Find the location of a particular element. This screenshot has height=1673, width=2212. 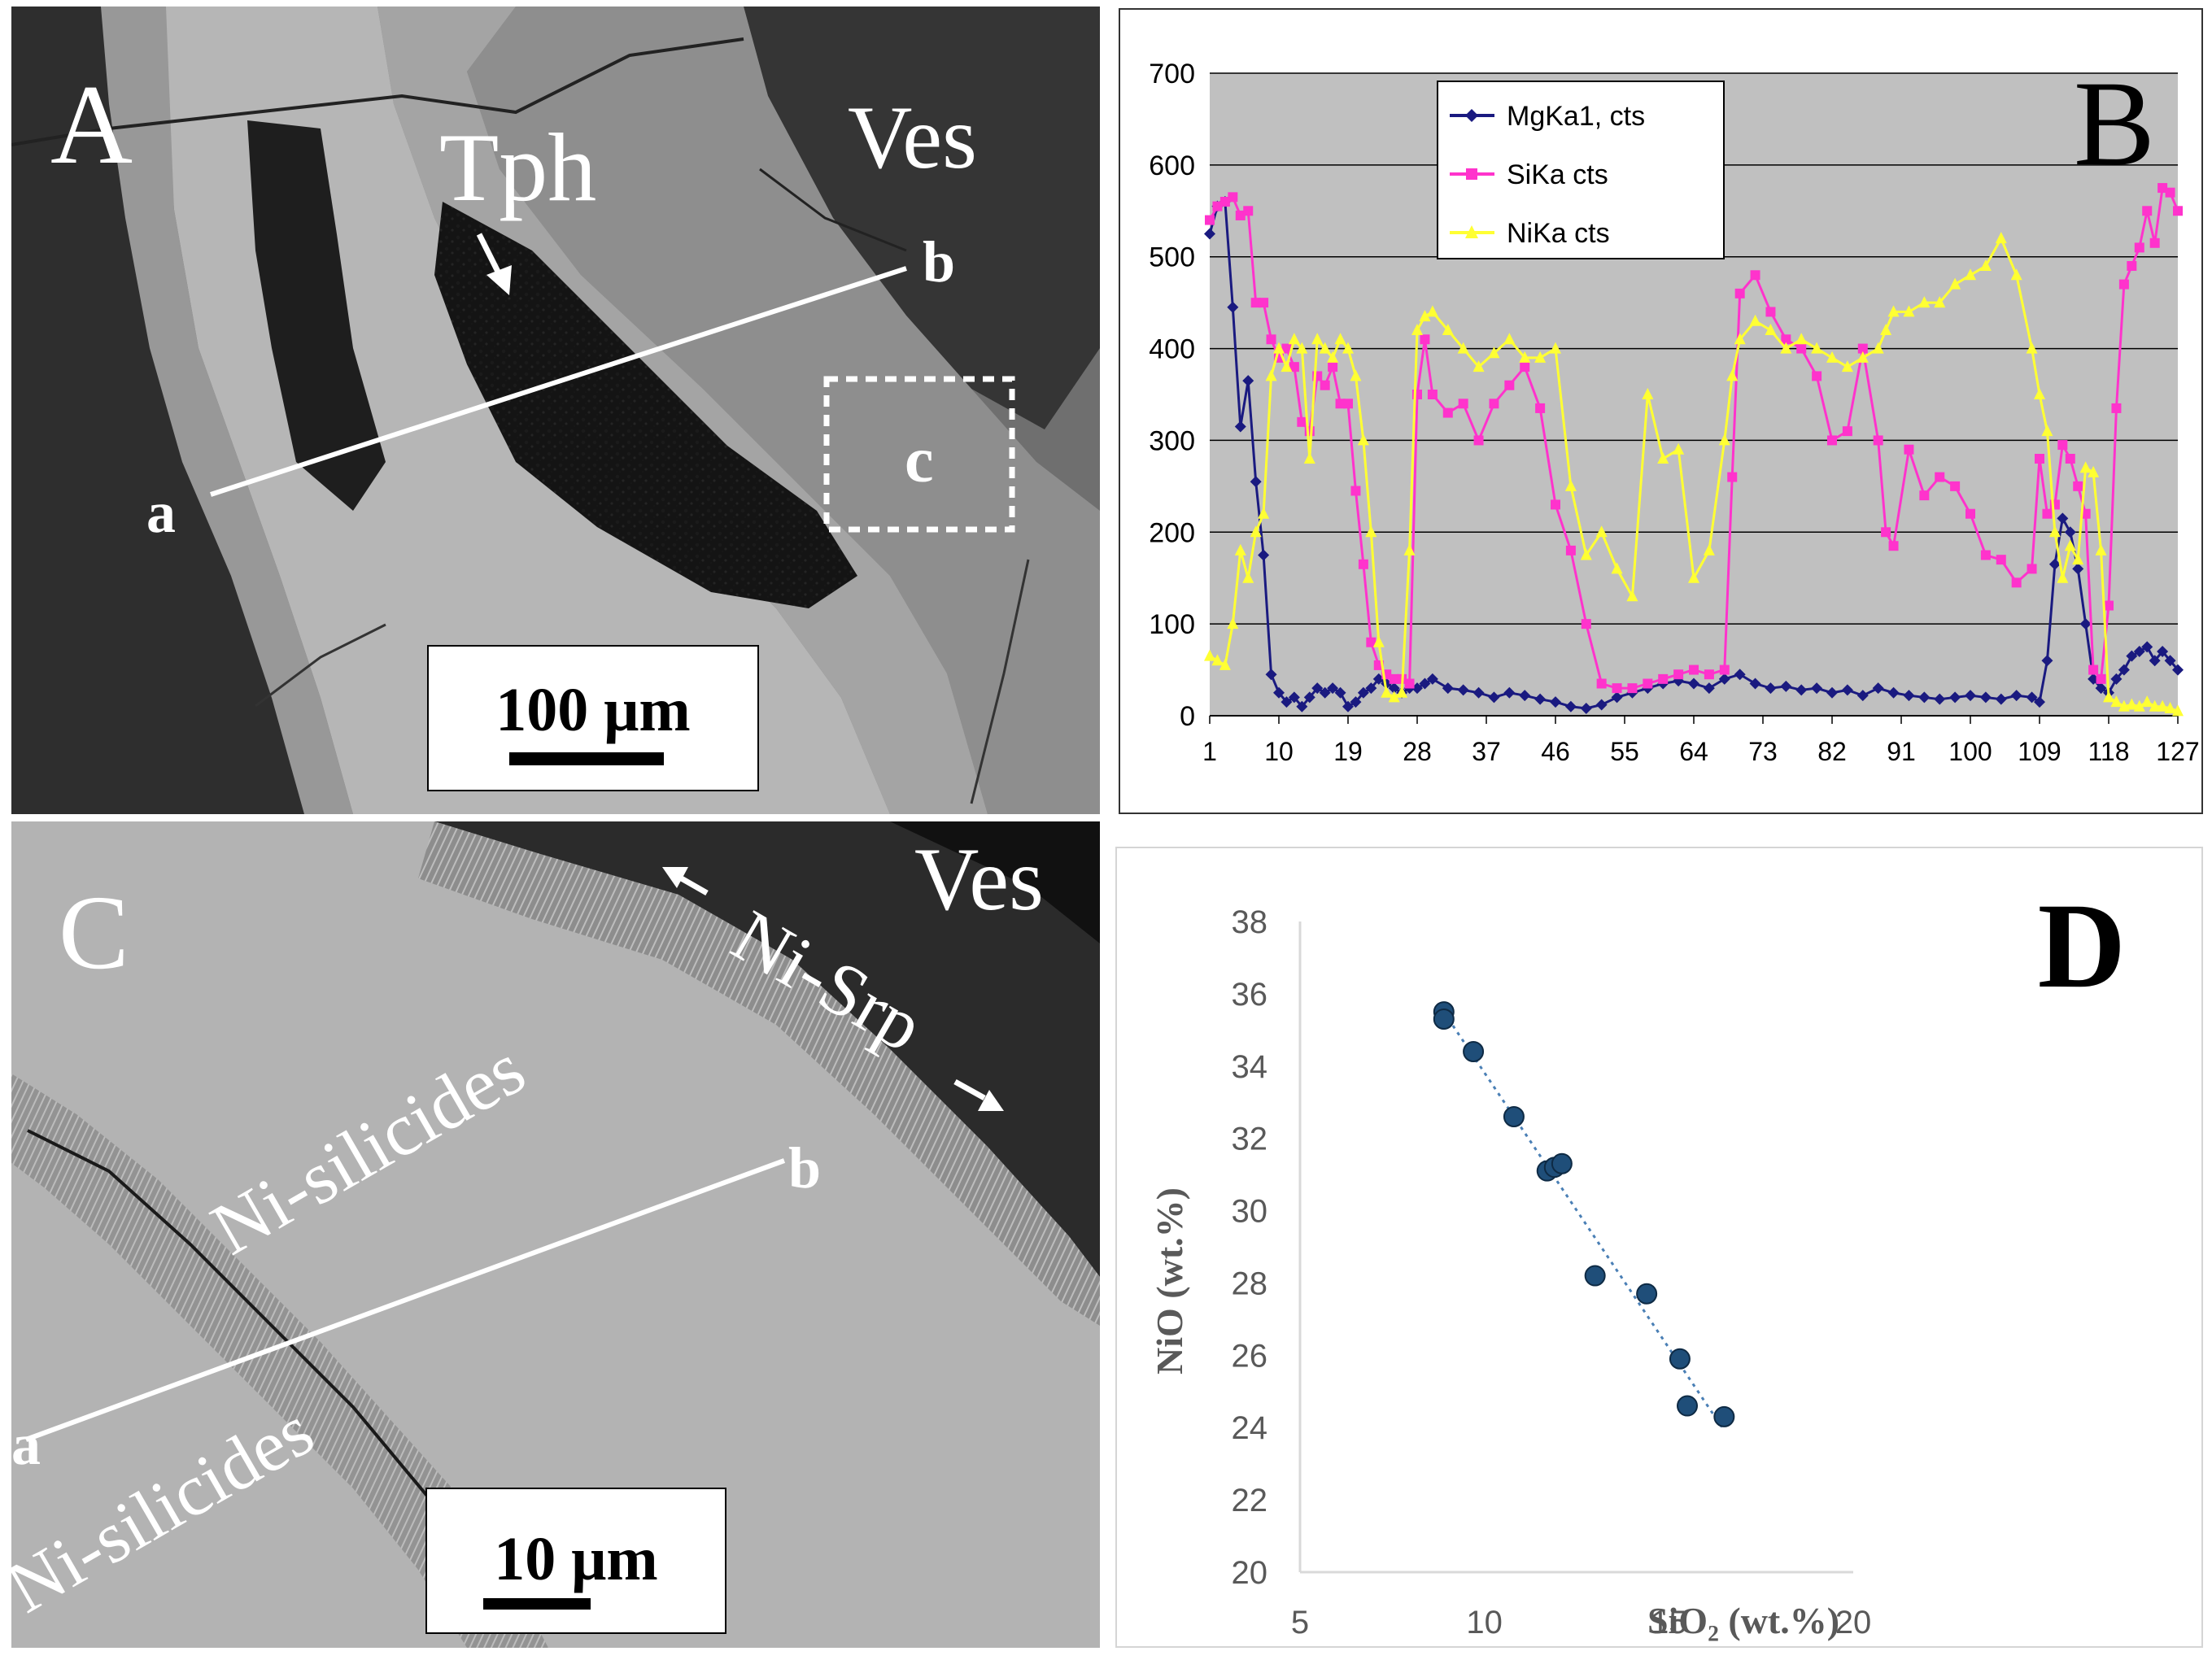

label-ves: Ves is located at coordinates (913, 138).